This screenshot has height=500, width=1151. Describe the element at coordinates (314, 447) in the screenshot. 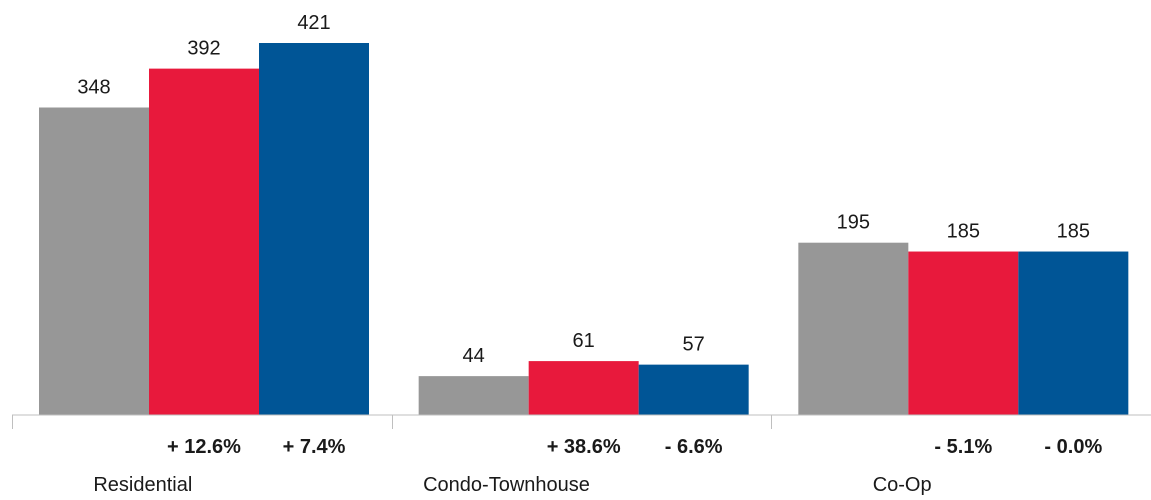

I see `change-label: + 7.4%` at that location.